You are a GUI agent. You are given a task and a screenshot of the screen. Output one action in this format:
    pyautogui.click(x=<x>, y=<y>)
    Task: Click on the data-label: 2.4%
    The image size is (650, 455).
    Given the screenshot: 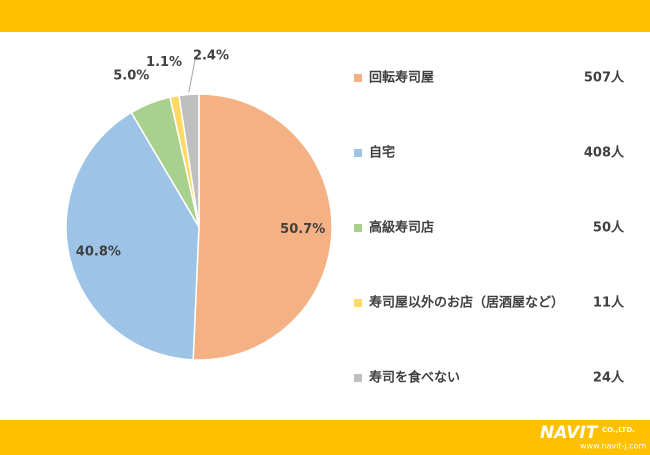 What is the action you would take?
    pyautogui.click(x=211, y=55)
    